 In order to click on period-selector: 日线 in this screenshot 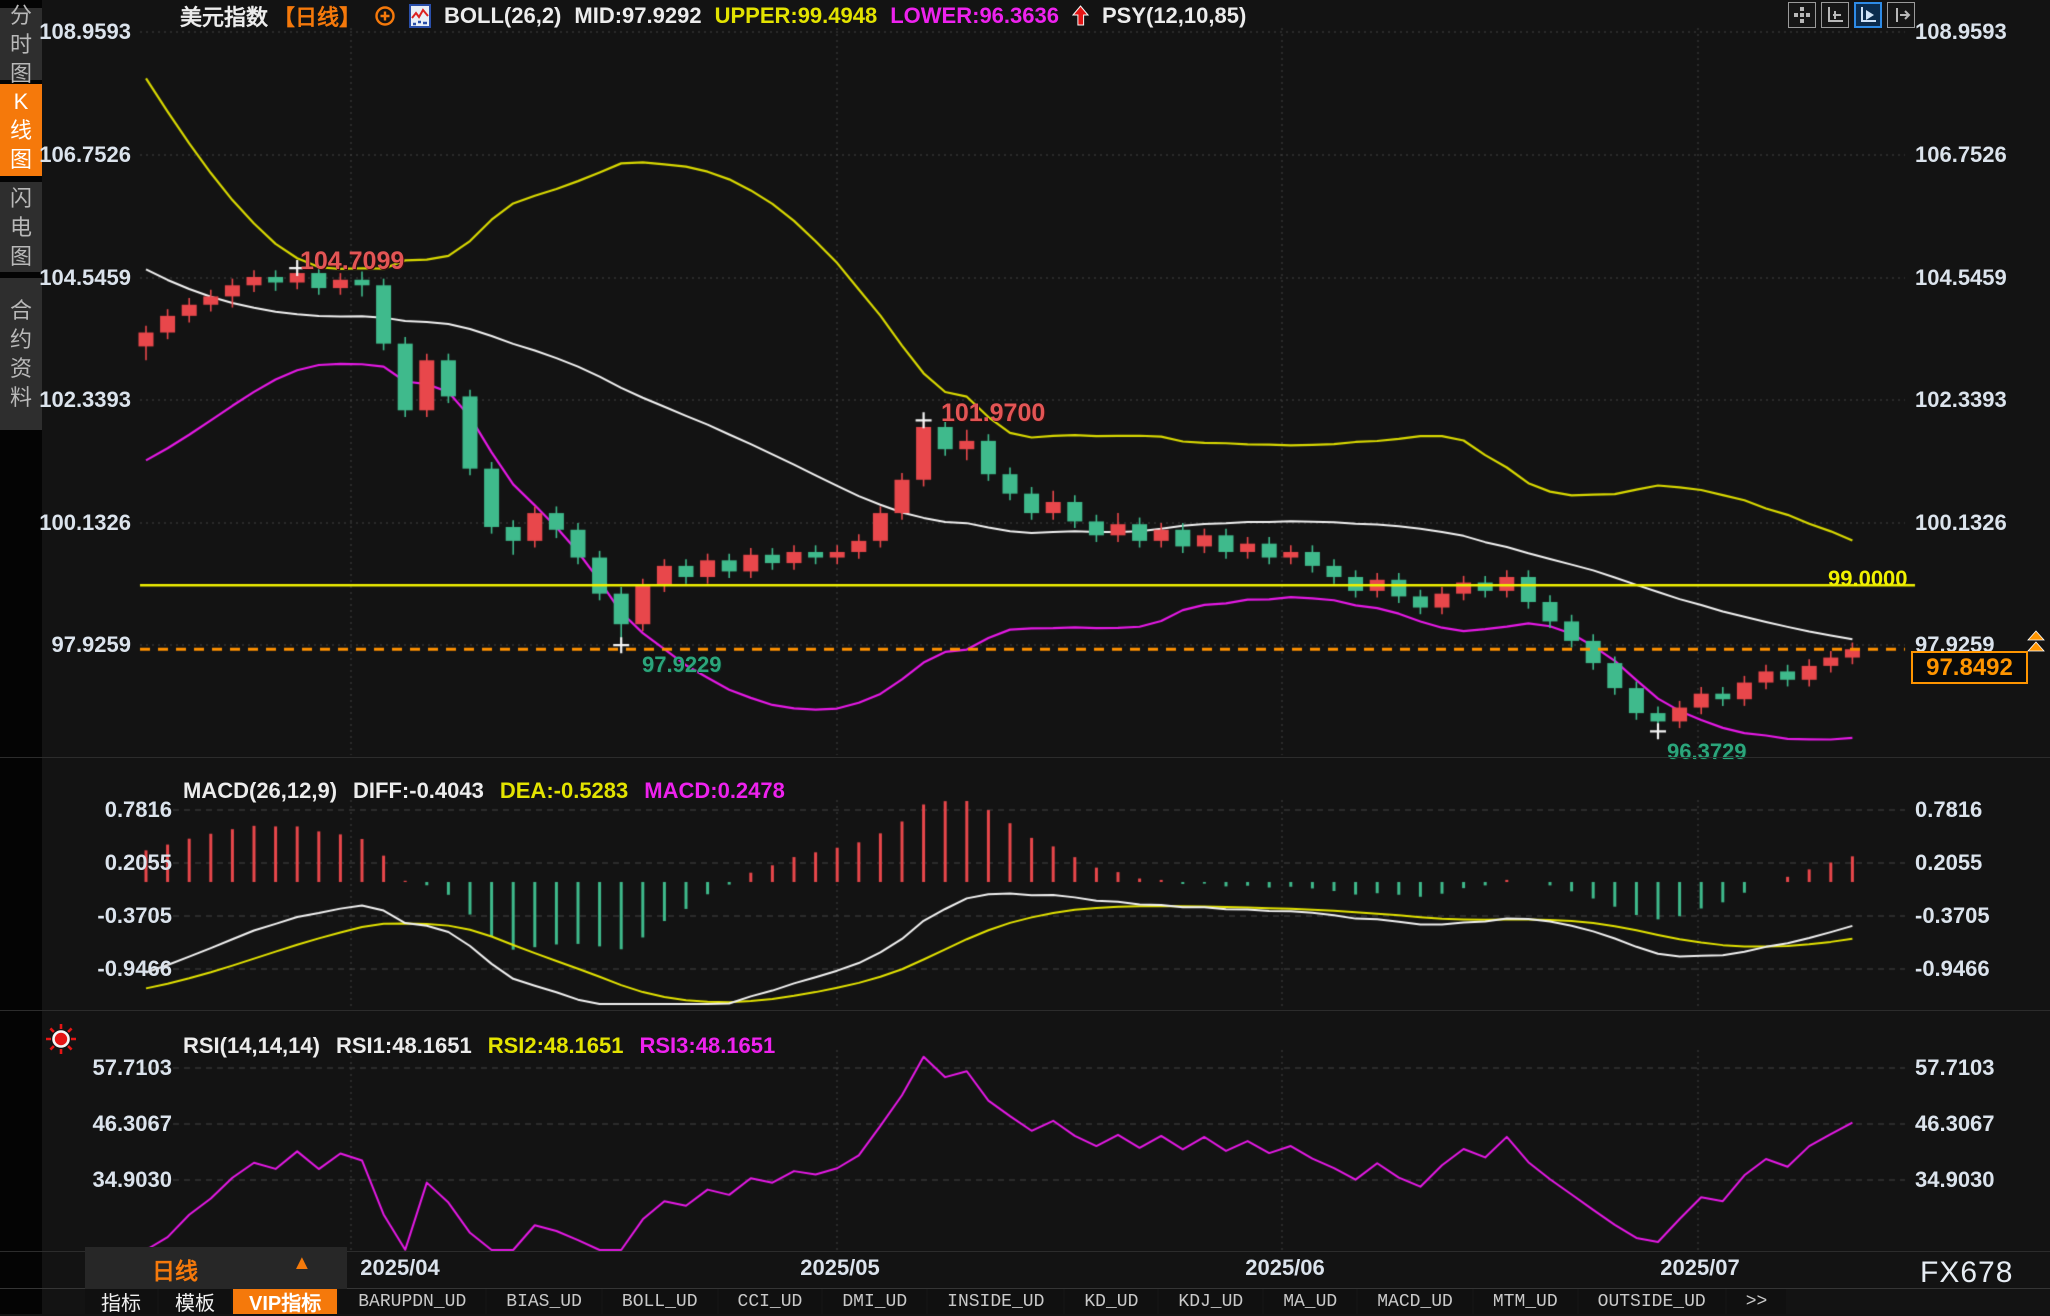, I will do `click(175, 1271)`.